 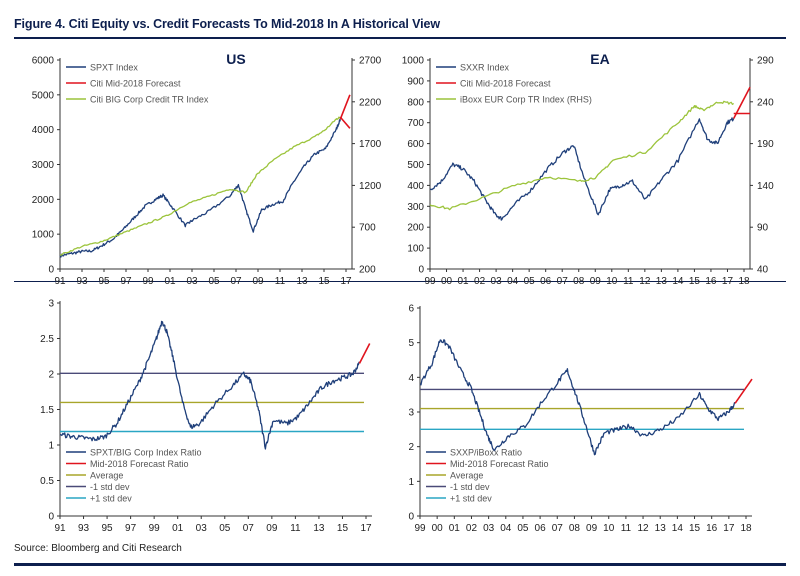 I want to click on legend-label: Mid-2018 Forecast Ratio, so click(x=139, y=464).